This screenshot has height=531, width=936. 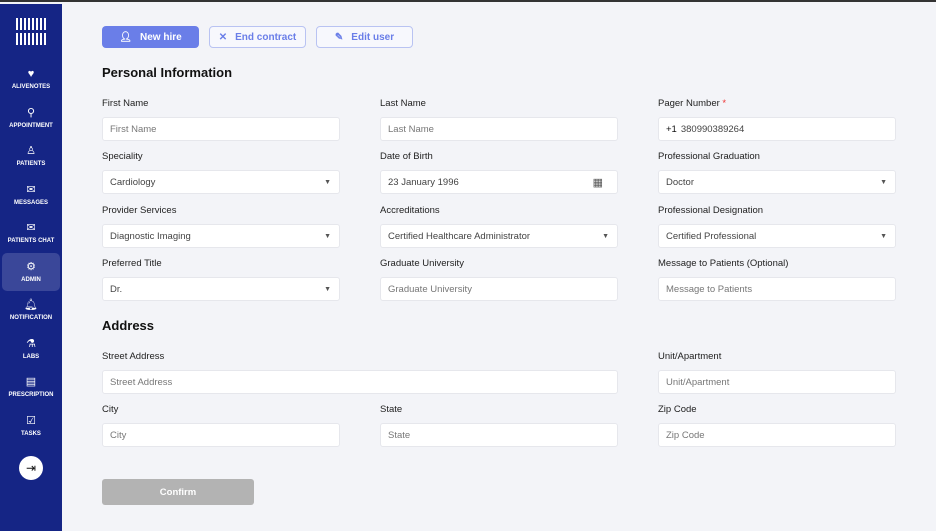 I want to click on sidebar-item-alivenotes: ♥ ALIVENOTES, so click(x=31, y=79).